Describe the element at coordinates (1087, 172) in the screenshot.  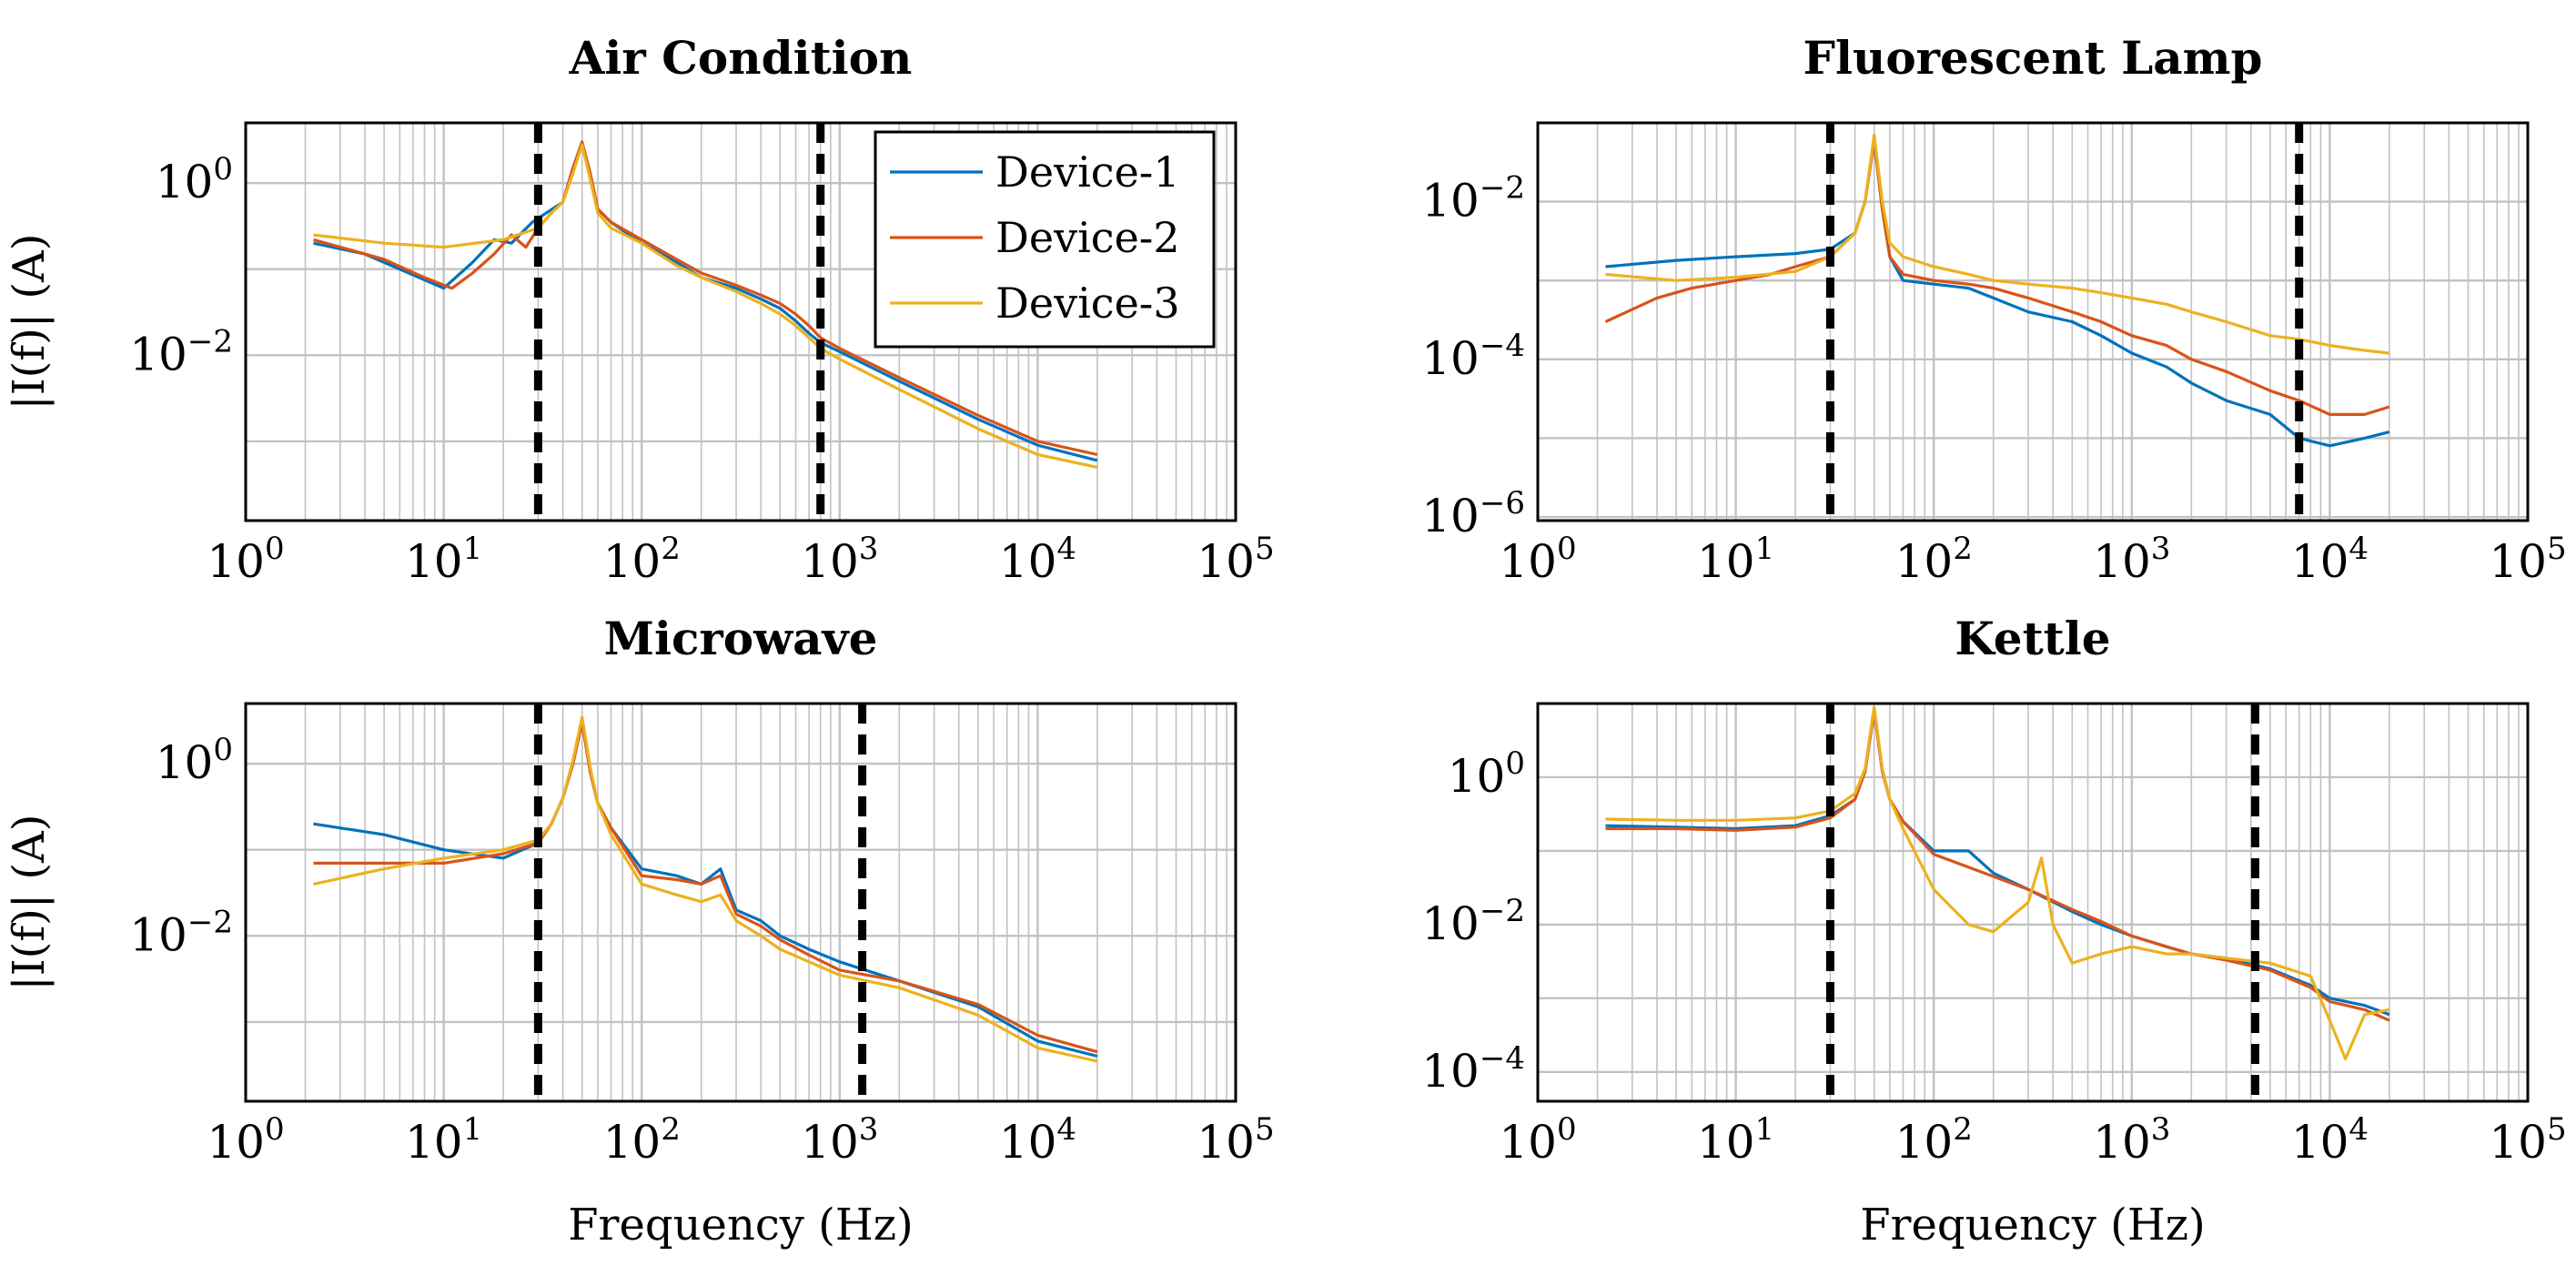
I see `legend-entry: Device-1` at that location.